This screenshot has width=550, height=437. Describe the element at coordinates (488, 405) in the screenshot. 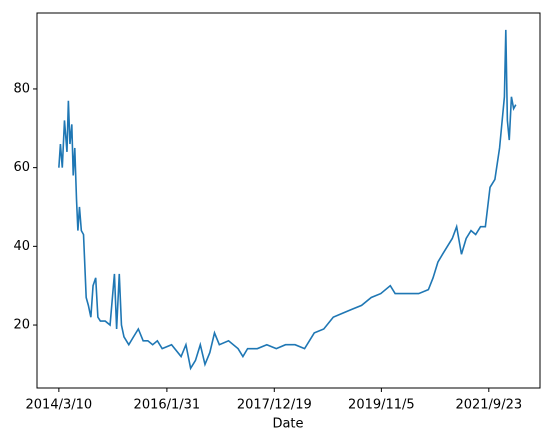

I see `x-tick-label: 2021/9/23` at that location.